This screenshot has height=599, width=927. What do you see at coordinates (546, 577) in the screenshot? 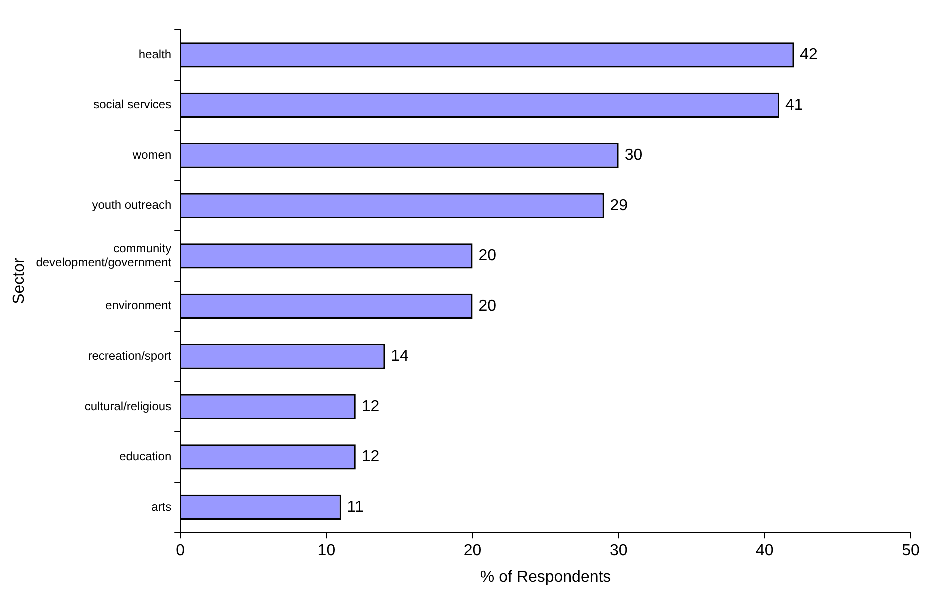
I see `x-axis-title: % of Respondents` at bounding box center [546, 577].